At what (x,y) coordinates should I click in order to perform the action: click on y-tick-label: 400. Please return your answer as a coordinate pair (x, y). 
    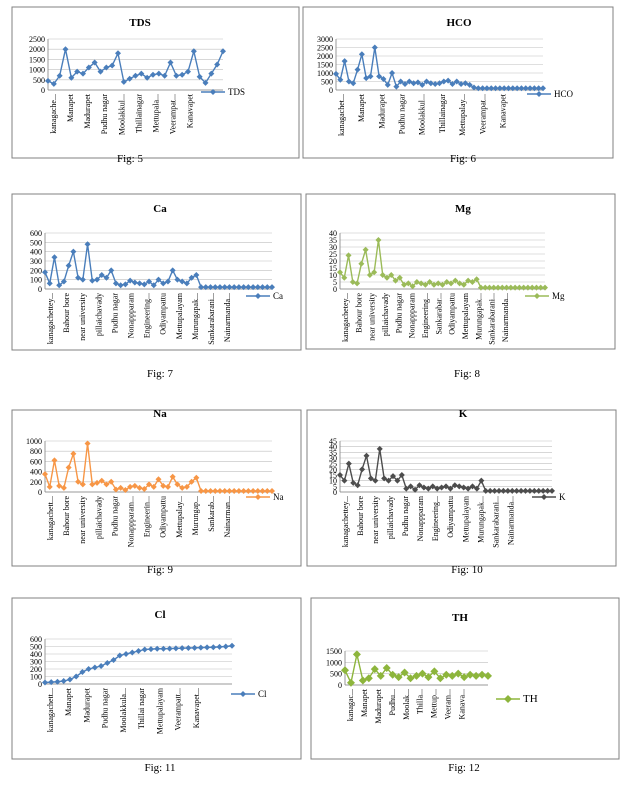
    Looking at the image, I should click on (36, 252).